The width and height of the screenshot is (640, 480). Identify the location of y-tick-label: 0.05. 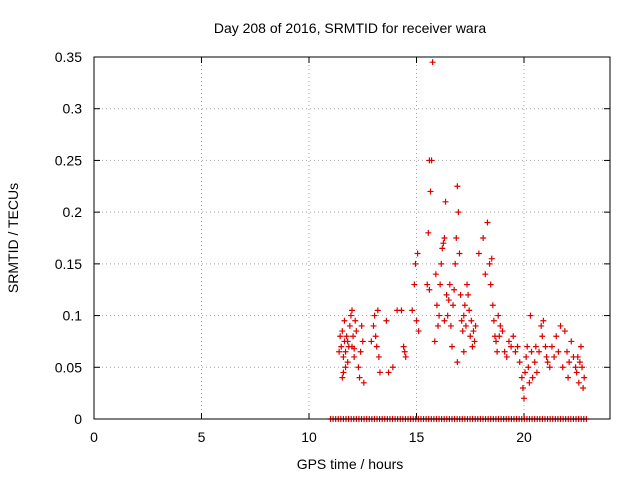
(68, 367).